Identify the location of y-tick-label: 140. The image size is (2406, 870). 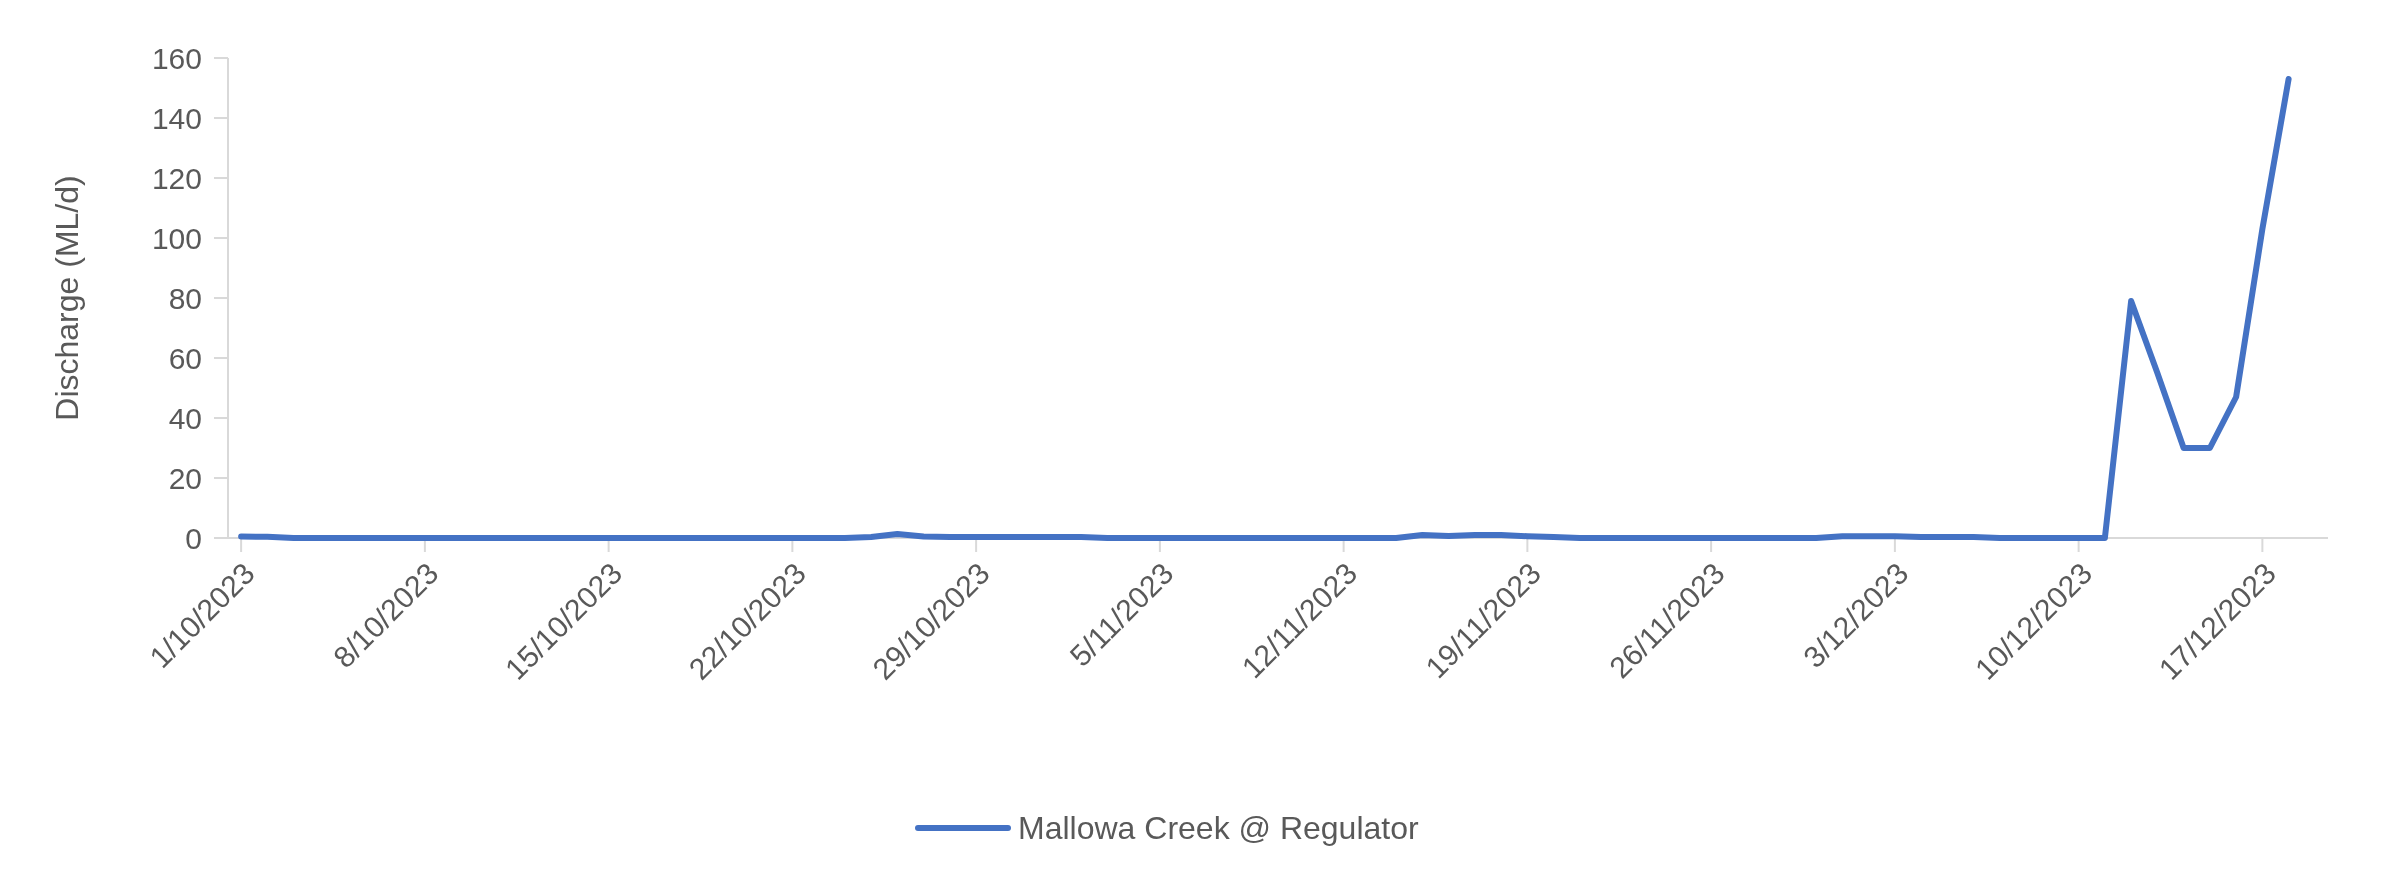
(176, 118).